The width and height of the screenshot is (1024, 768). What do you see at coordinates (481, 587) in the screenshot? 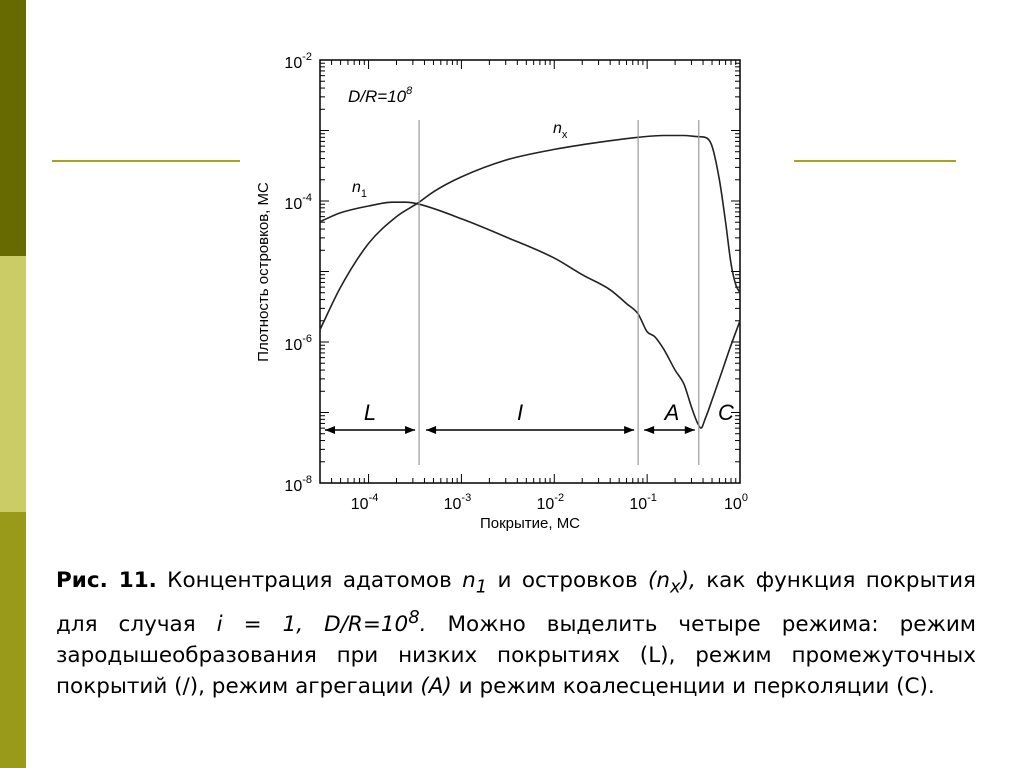
I see `caption-subscript: 1` at bounding box center [481, 587].